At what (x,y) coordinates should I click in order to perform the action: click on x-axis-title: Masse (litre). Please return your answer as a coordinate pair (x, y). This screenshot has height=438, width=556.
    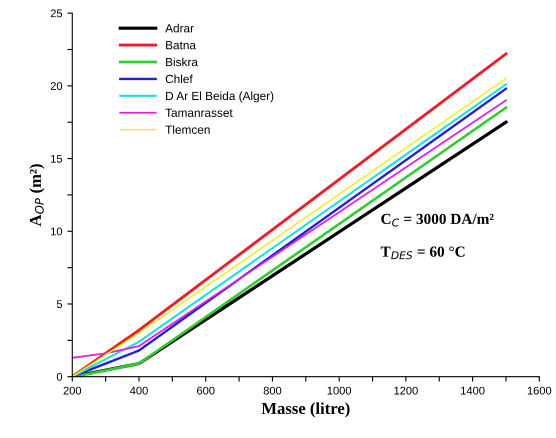
    Looking at the image, I should click on (306, 410).